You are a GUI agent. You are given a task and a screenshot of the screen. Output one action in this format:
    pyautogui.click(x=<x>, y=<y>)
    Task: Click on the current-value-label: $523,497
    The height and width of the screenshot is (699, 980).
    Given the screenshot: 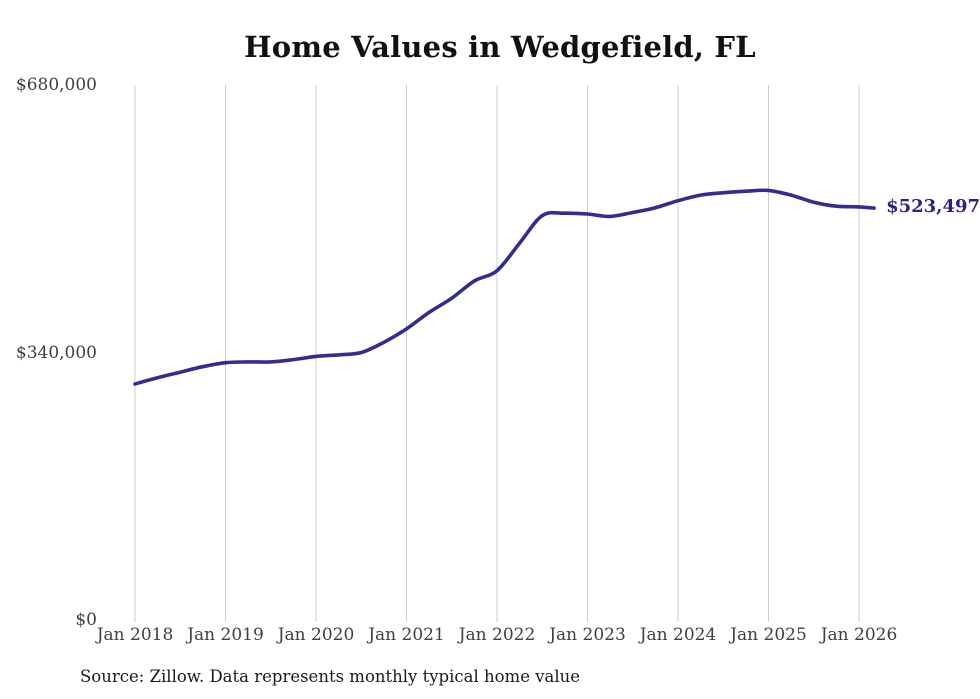 What is the action you would take?
    pyautogui.click(x=933, y=207)
    